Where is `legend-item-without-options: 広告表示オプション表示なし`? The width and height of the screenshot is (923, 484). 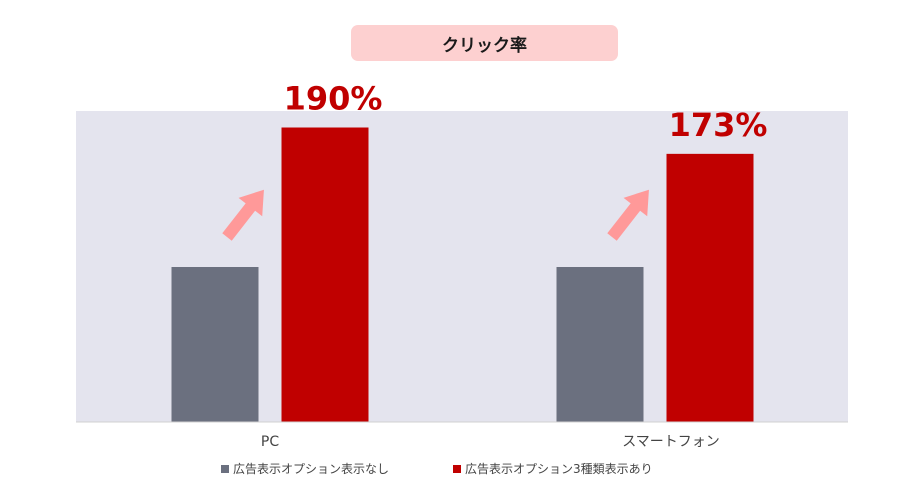
legend-item-without-options: 広告表示オプション表示なし is located at coordinates (305, 468).